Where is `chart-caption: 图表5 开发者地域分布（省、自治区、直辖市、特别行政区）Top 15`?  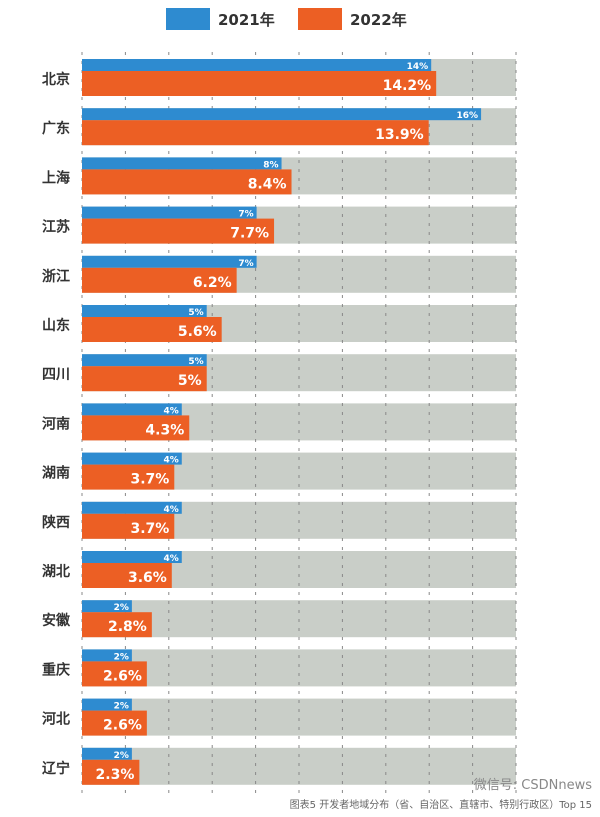 chart-caption: 图表5 开发者地域分布（省、自治区、直辖市、特别行政区）Top 15 is located at coordinates (440, 805).